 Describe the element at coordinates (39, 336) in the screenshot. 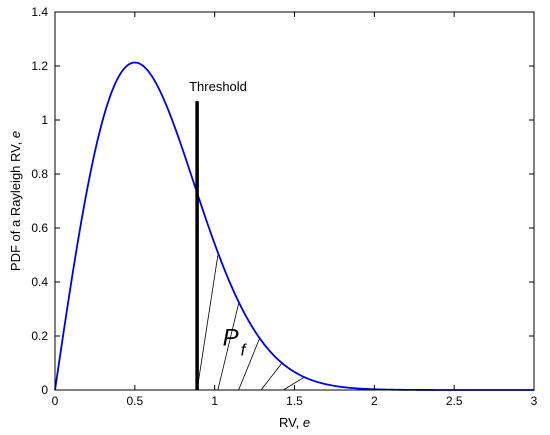

I see `y-tick-label: 0.2` at that location.